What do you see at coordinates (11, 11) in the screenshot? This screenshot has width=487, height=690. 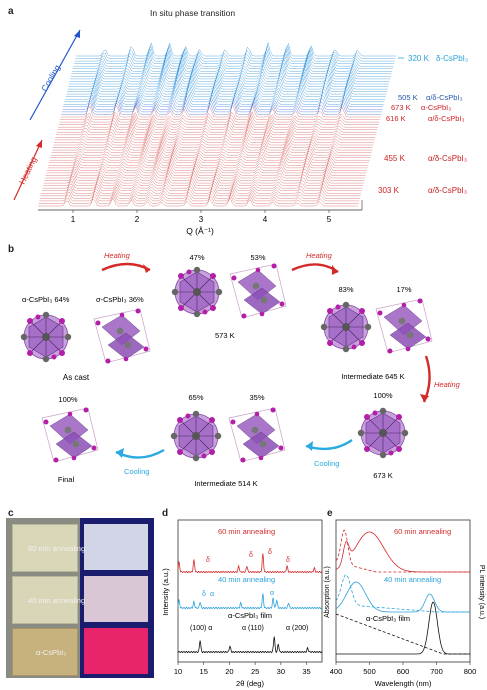 I see `panel-a-label: a` at bounding box center [11, 11].